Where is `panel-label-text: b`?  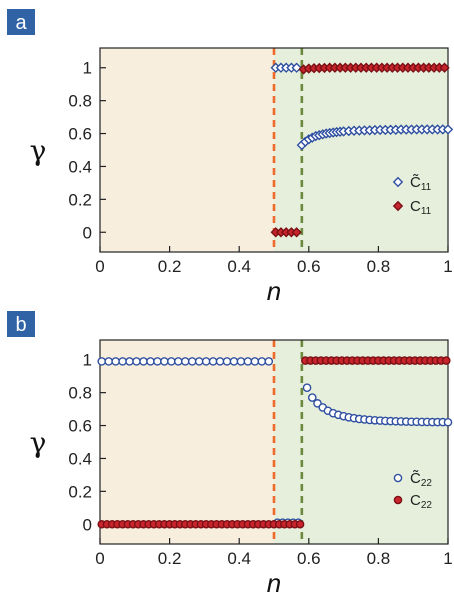
panel-label-text: b is located at coordinates (20, 325).